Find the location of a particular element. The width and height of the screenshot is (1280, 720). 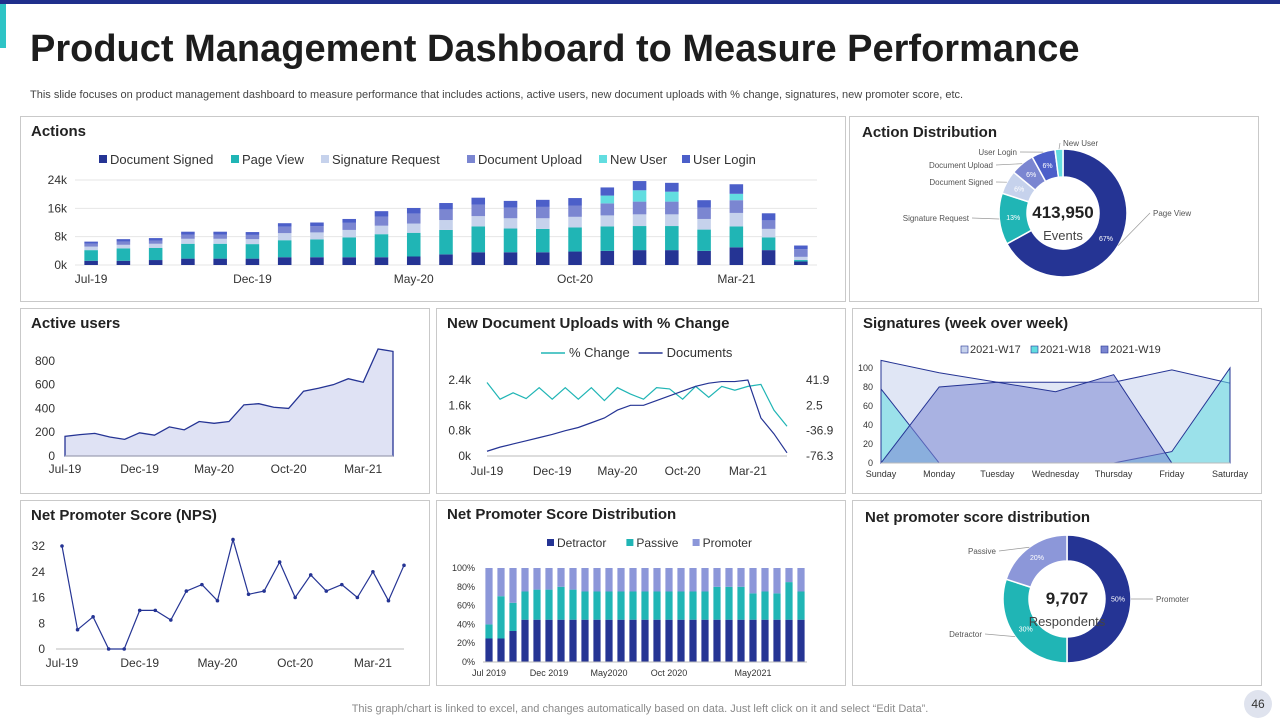

actions-legend-label: Document Signed is located at coordinates (161, 159).